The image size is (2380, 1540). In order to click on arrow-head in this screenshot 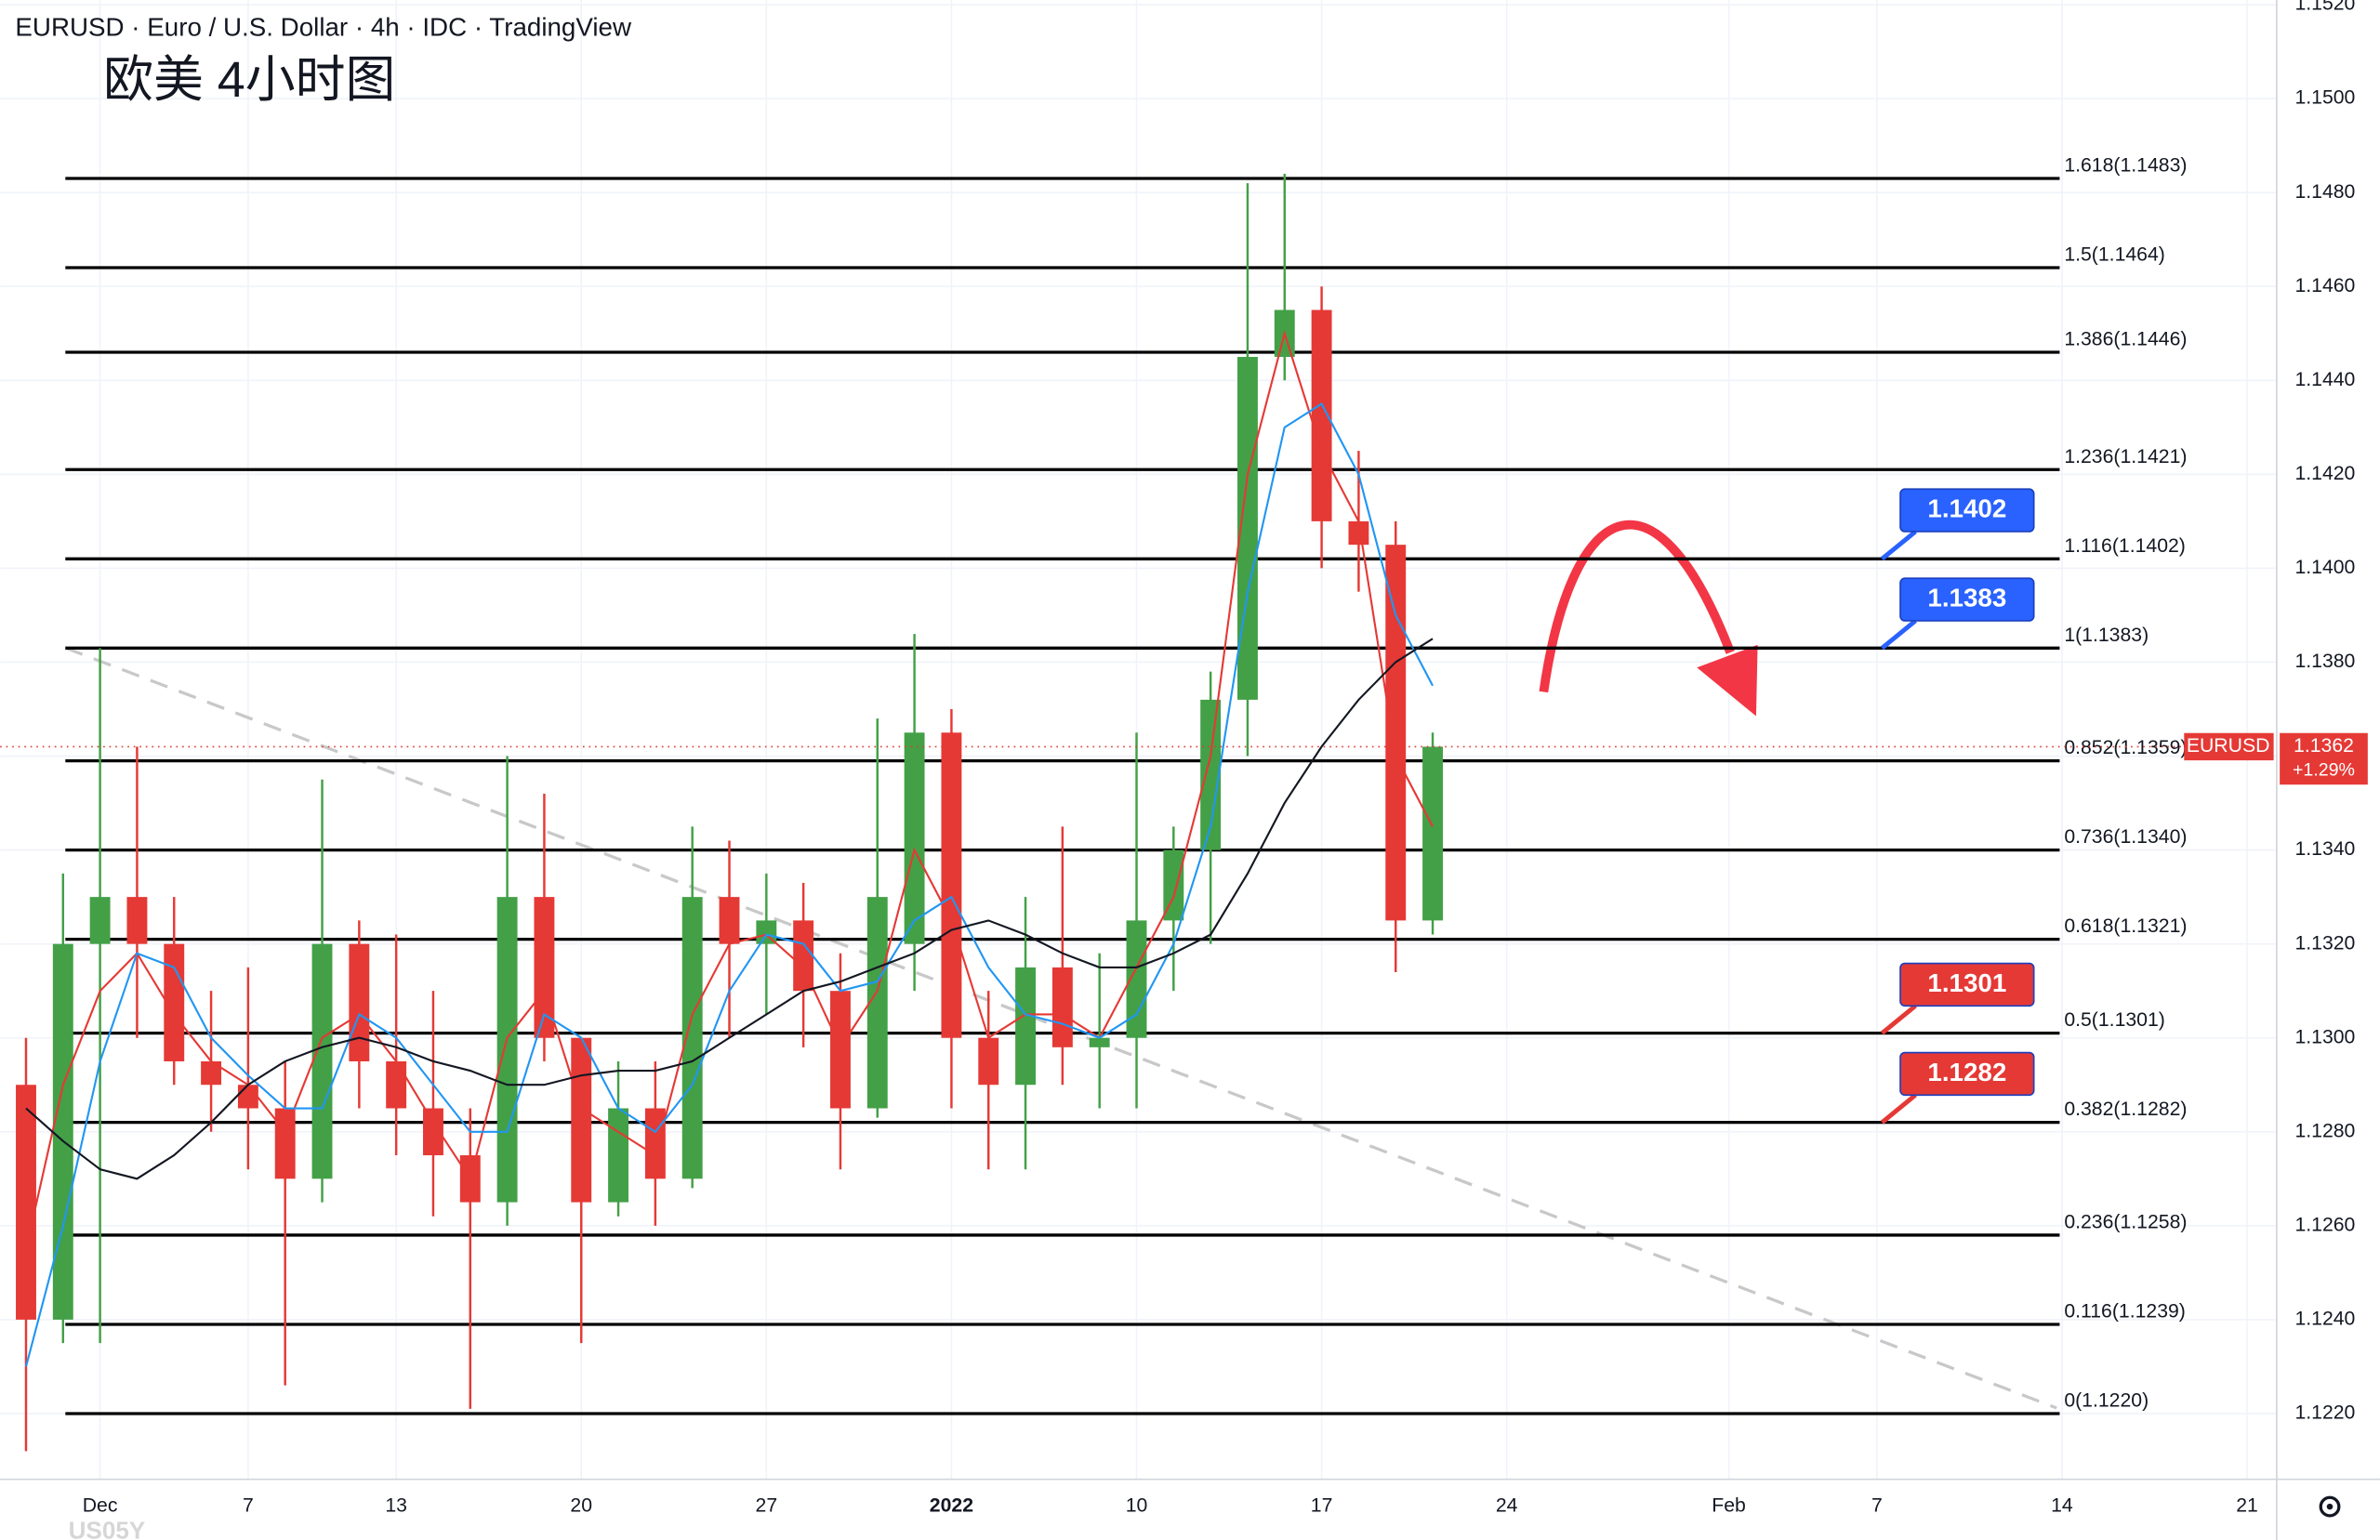, I will do `click(1727, 680)`.